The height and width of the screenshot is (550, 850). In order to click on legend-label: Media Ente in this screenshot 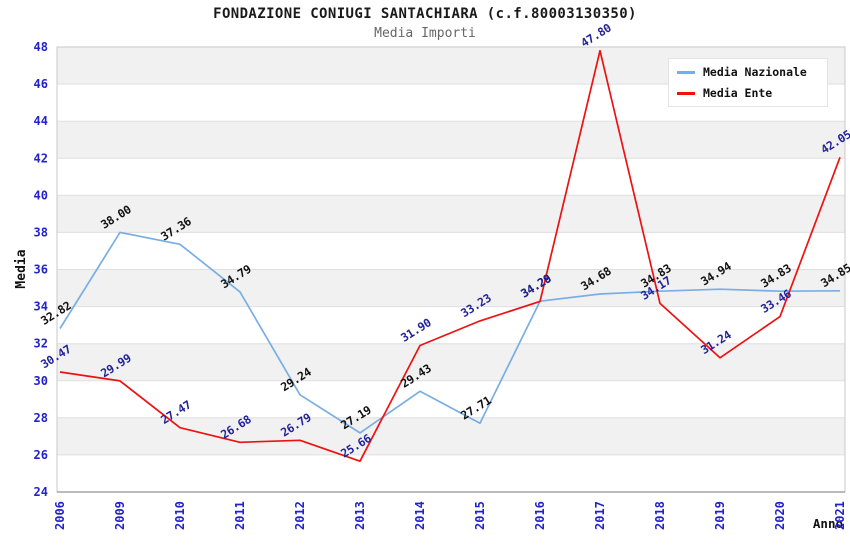, I will do `click(738, 93)`.